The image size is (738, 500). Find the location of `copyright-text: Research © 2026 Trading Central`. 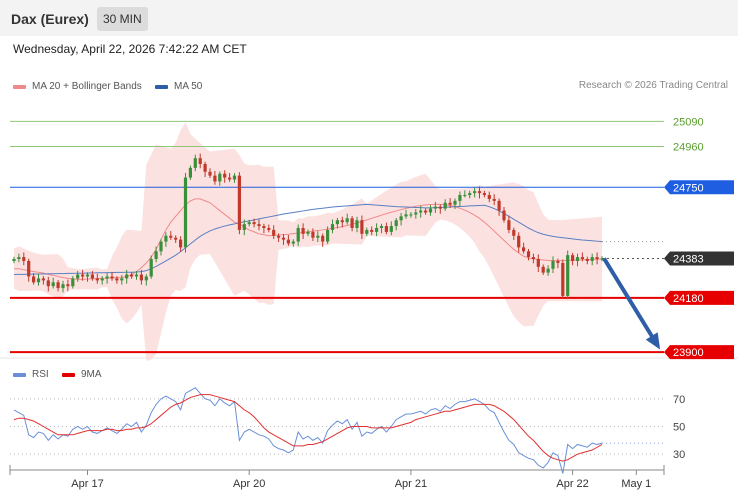

copyright-text: Research © 2026 Trading Central is located at coordinates (653, 85).